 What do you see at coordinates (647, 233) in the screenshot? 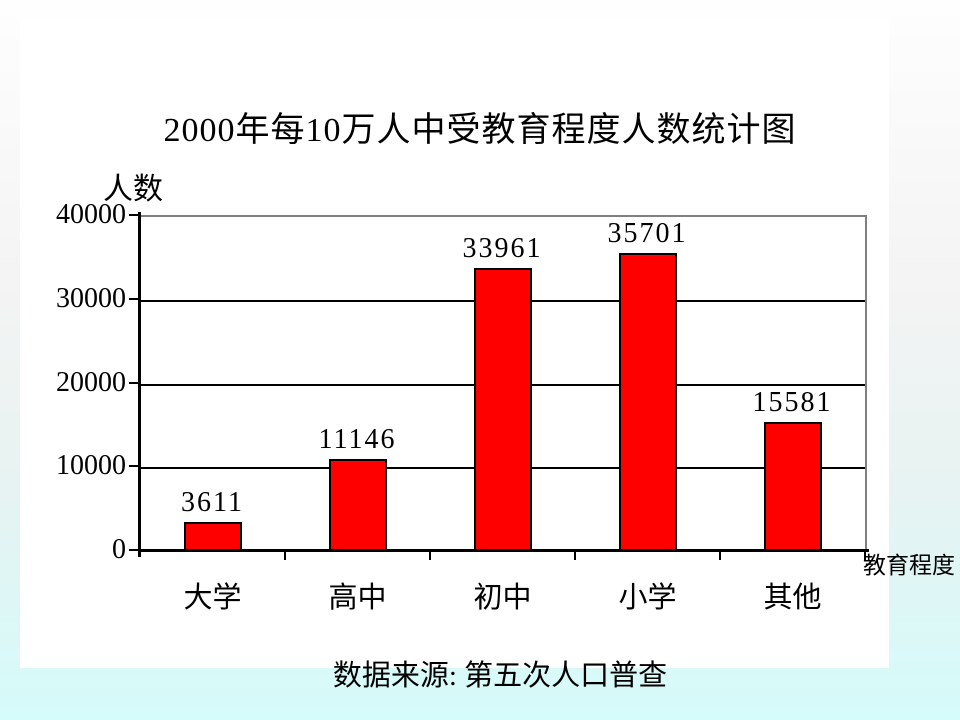
I see `bar-value-label: 35701` at bounding box center [647, 233].